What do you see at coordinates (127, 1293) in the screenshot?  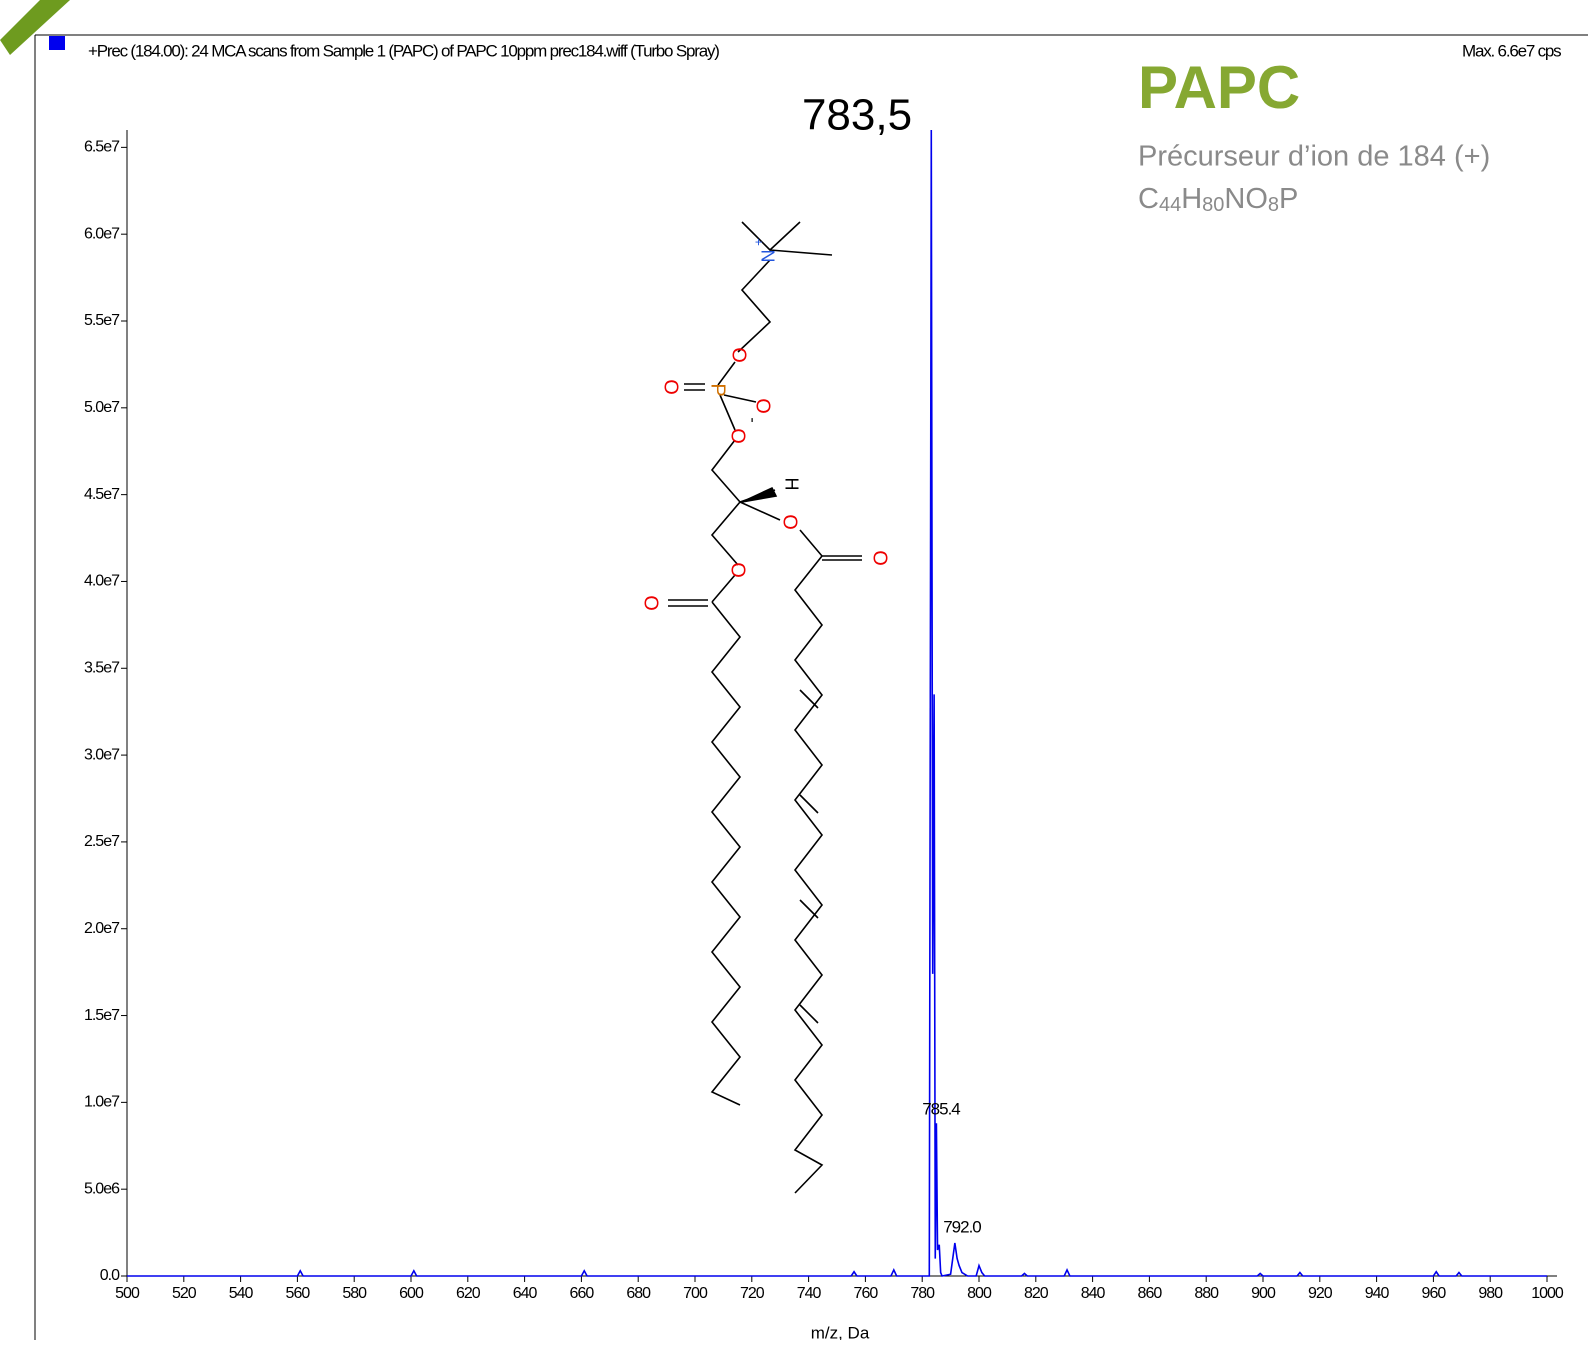 I see `x-tick-label: 500` at bounding box center [127, 1293].